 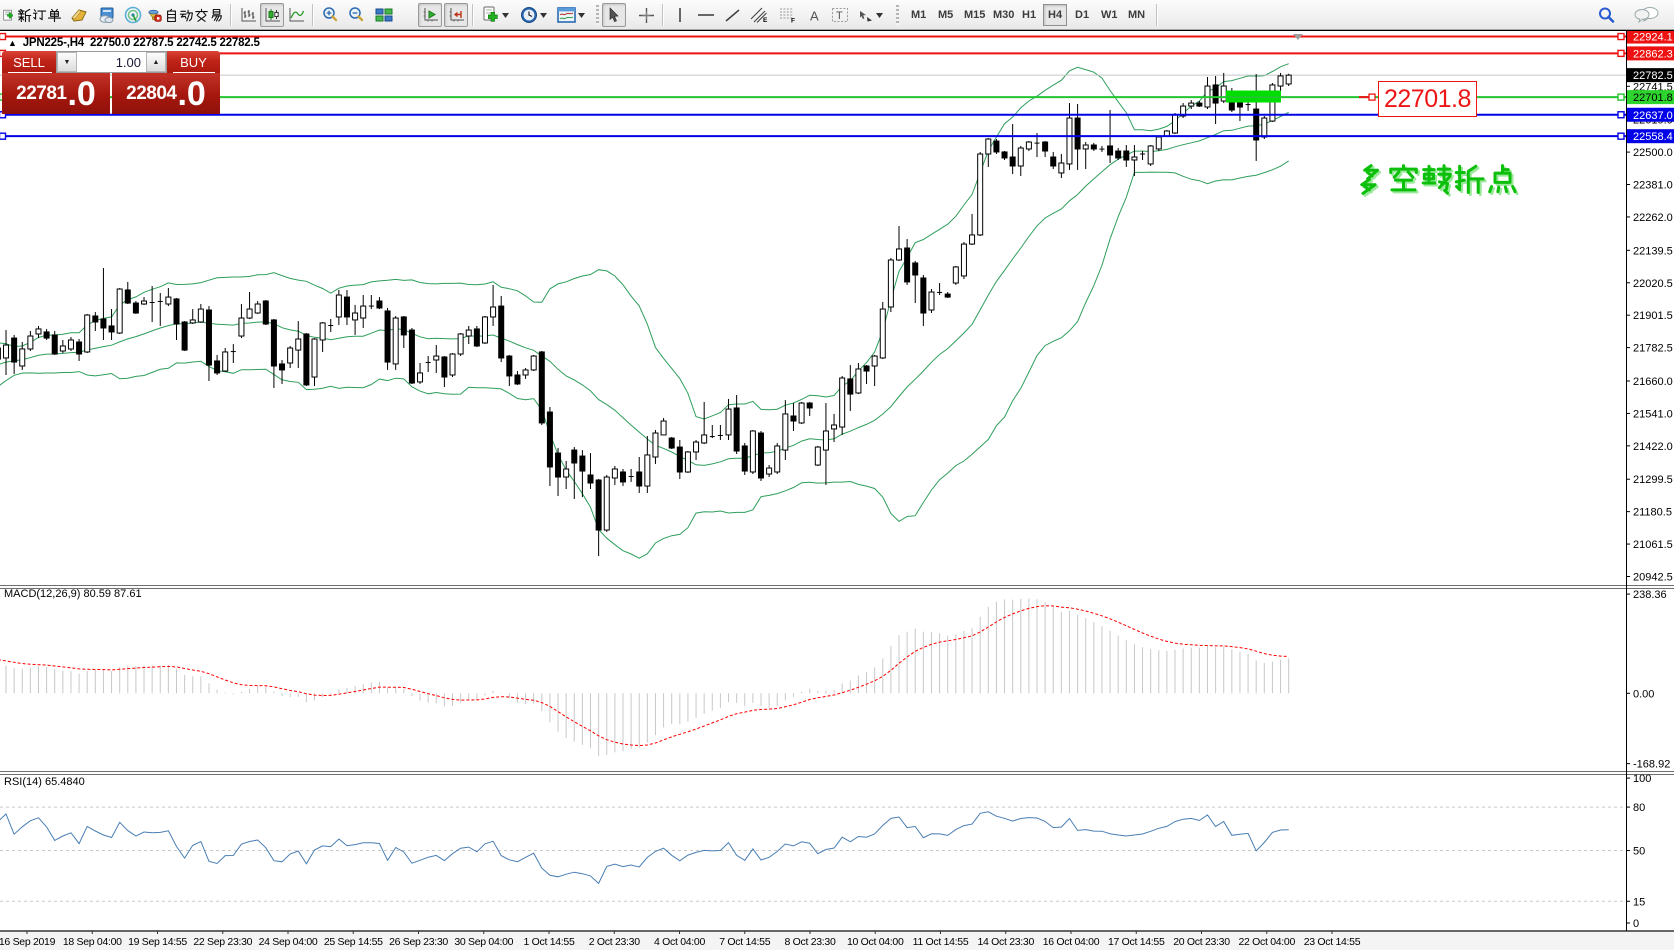 I want to click on buy-price-button: 22804.0, so click(x=166, y=93).